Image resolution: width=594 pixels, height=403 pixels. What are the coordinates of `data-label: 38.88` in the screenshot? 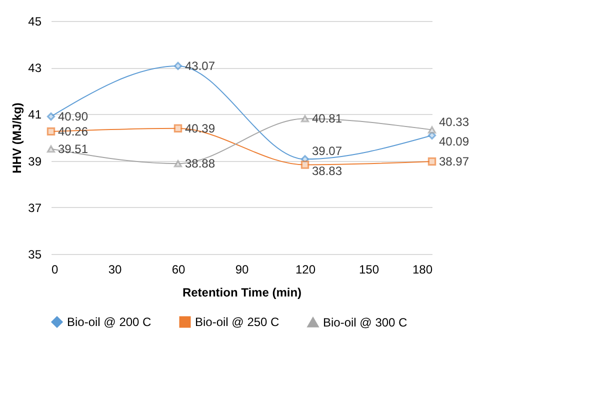 It's located at (200, 163).